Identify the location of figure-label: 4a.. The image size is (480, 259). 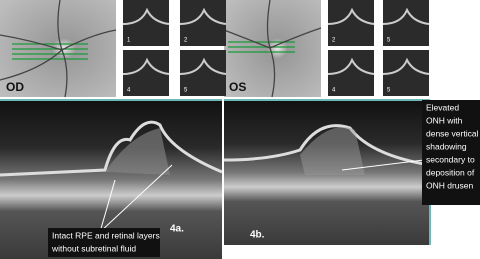
(177, 229).